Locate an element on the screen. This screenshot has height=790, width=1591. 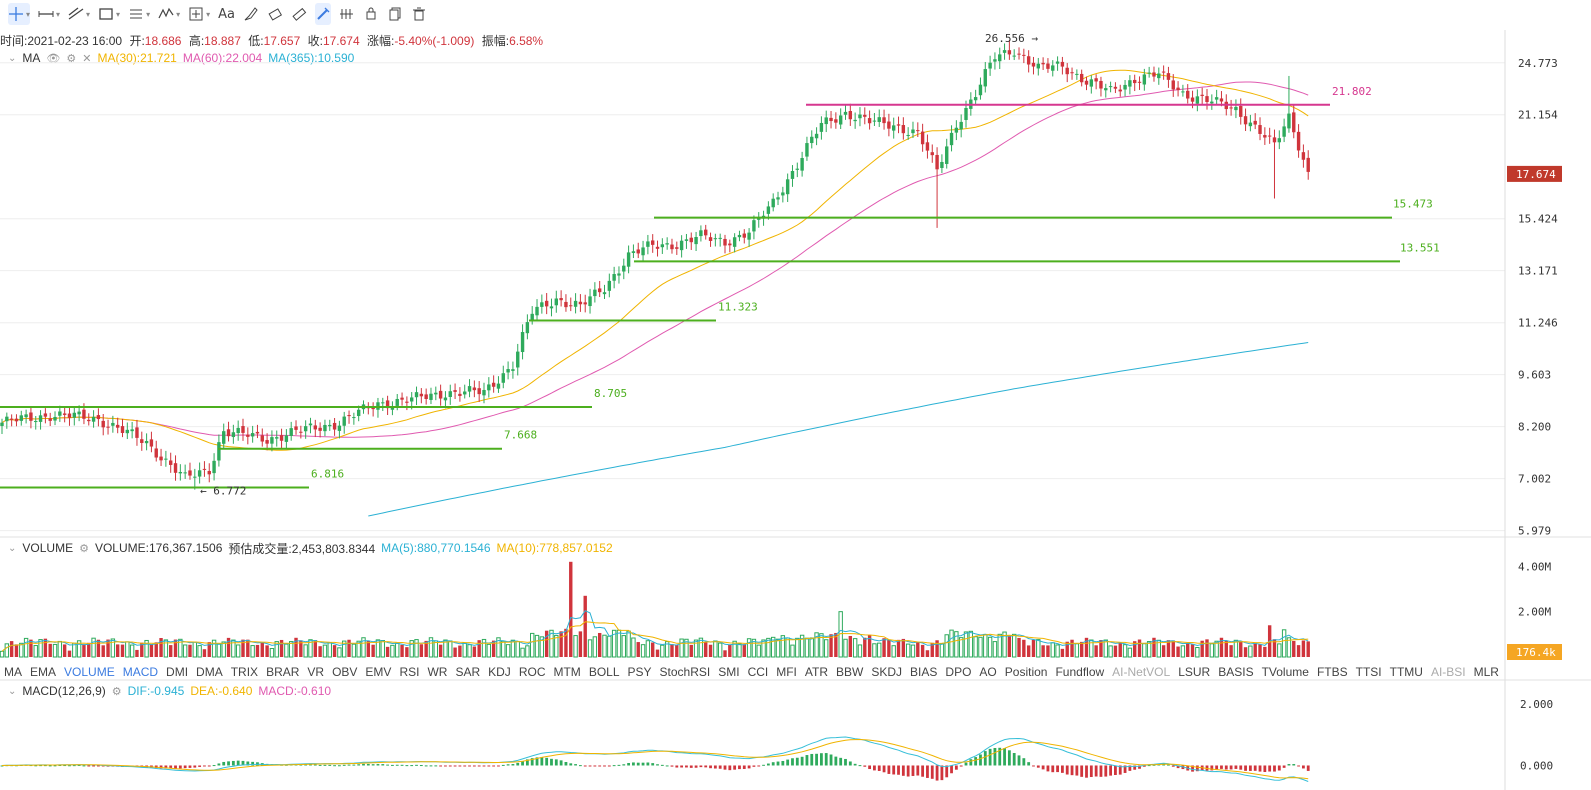
tab-trix: TRIX is located at coordinates (244, 672).